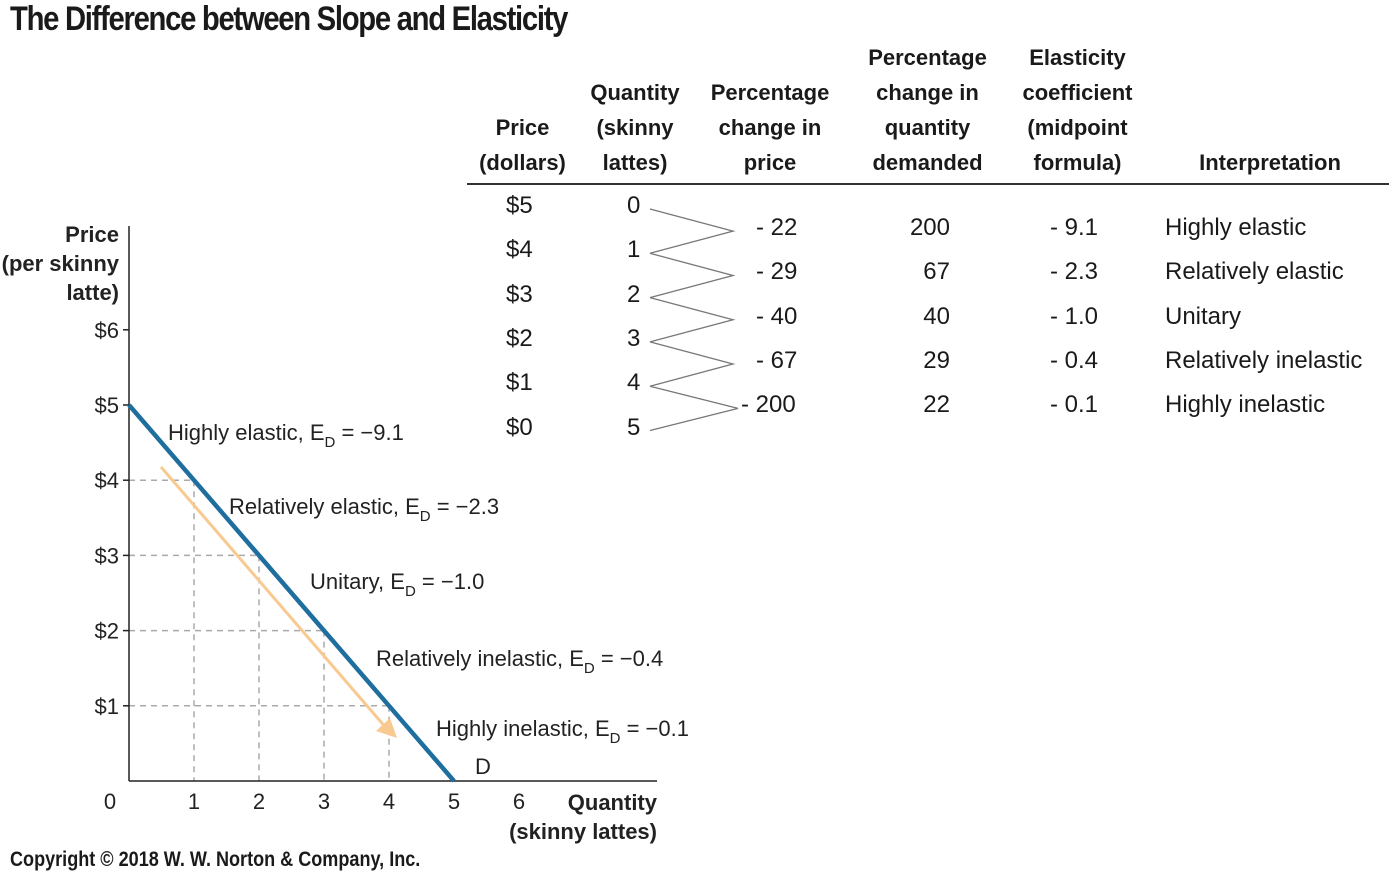  Describe the element at coordinates (929, 227) in the screenshot. I see `pct-qty-cell: 200` at that location.